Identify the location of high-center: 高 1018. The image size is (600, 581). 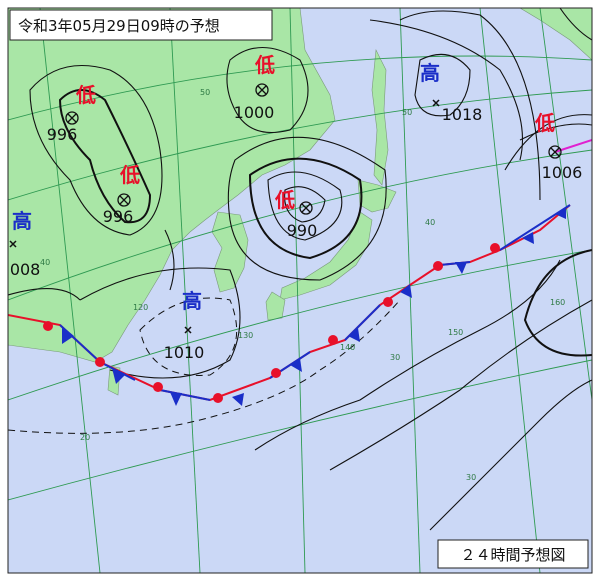
(451, 92).